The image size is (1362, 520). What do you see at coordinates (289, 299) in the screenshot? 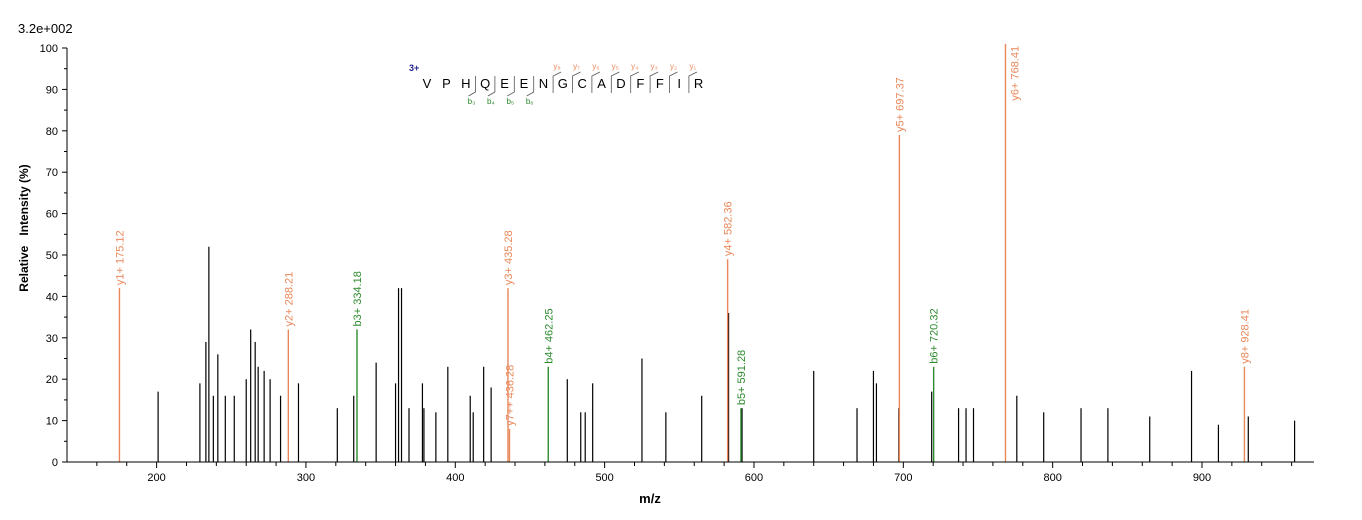
I see `y-ion-label: y2+ 288.21` at bounding box center [289, 299].